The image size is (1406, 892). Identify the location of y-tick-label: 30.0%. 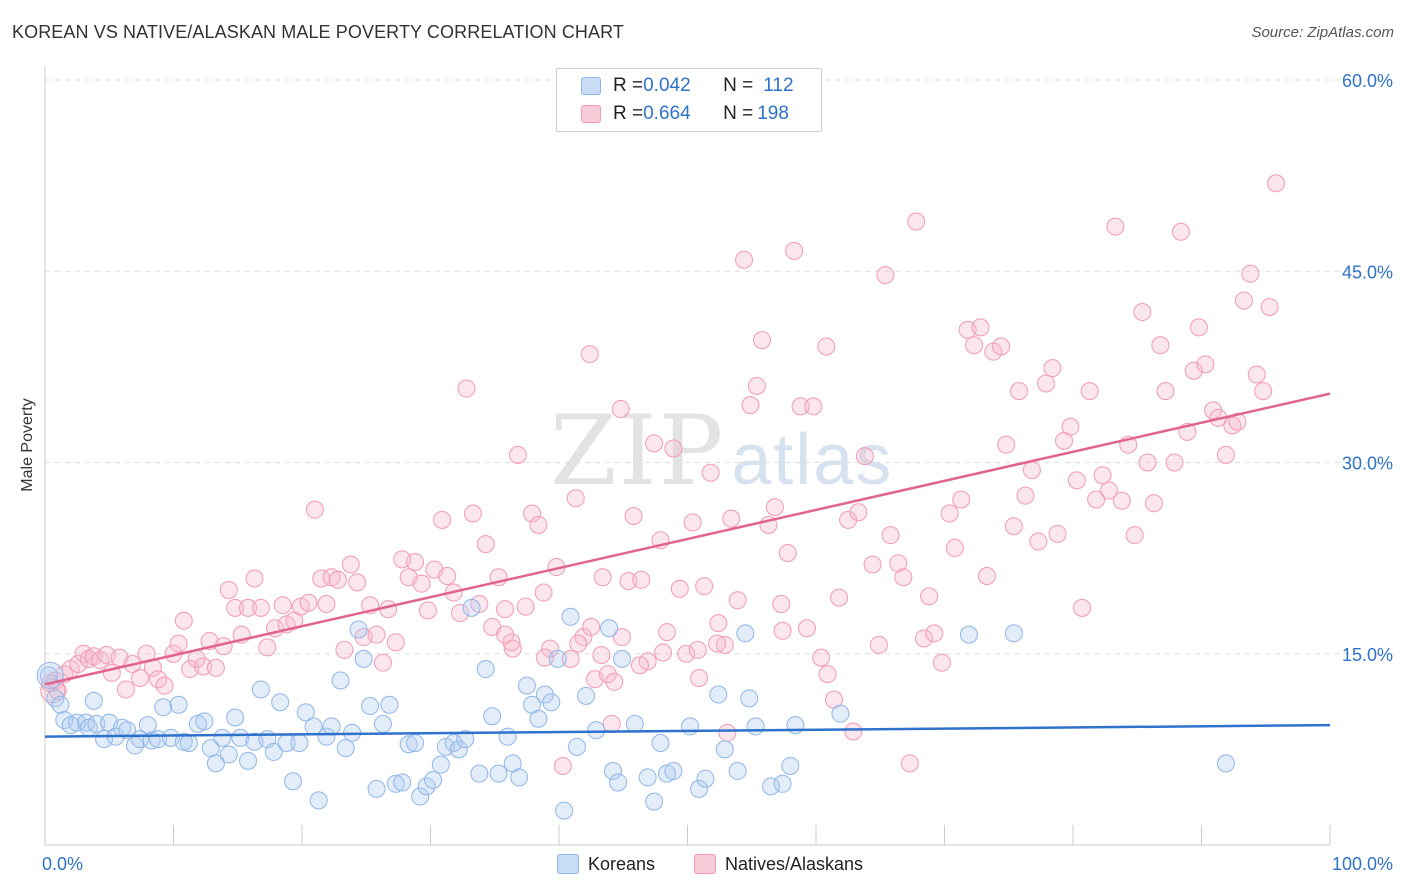
(1367, 464).